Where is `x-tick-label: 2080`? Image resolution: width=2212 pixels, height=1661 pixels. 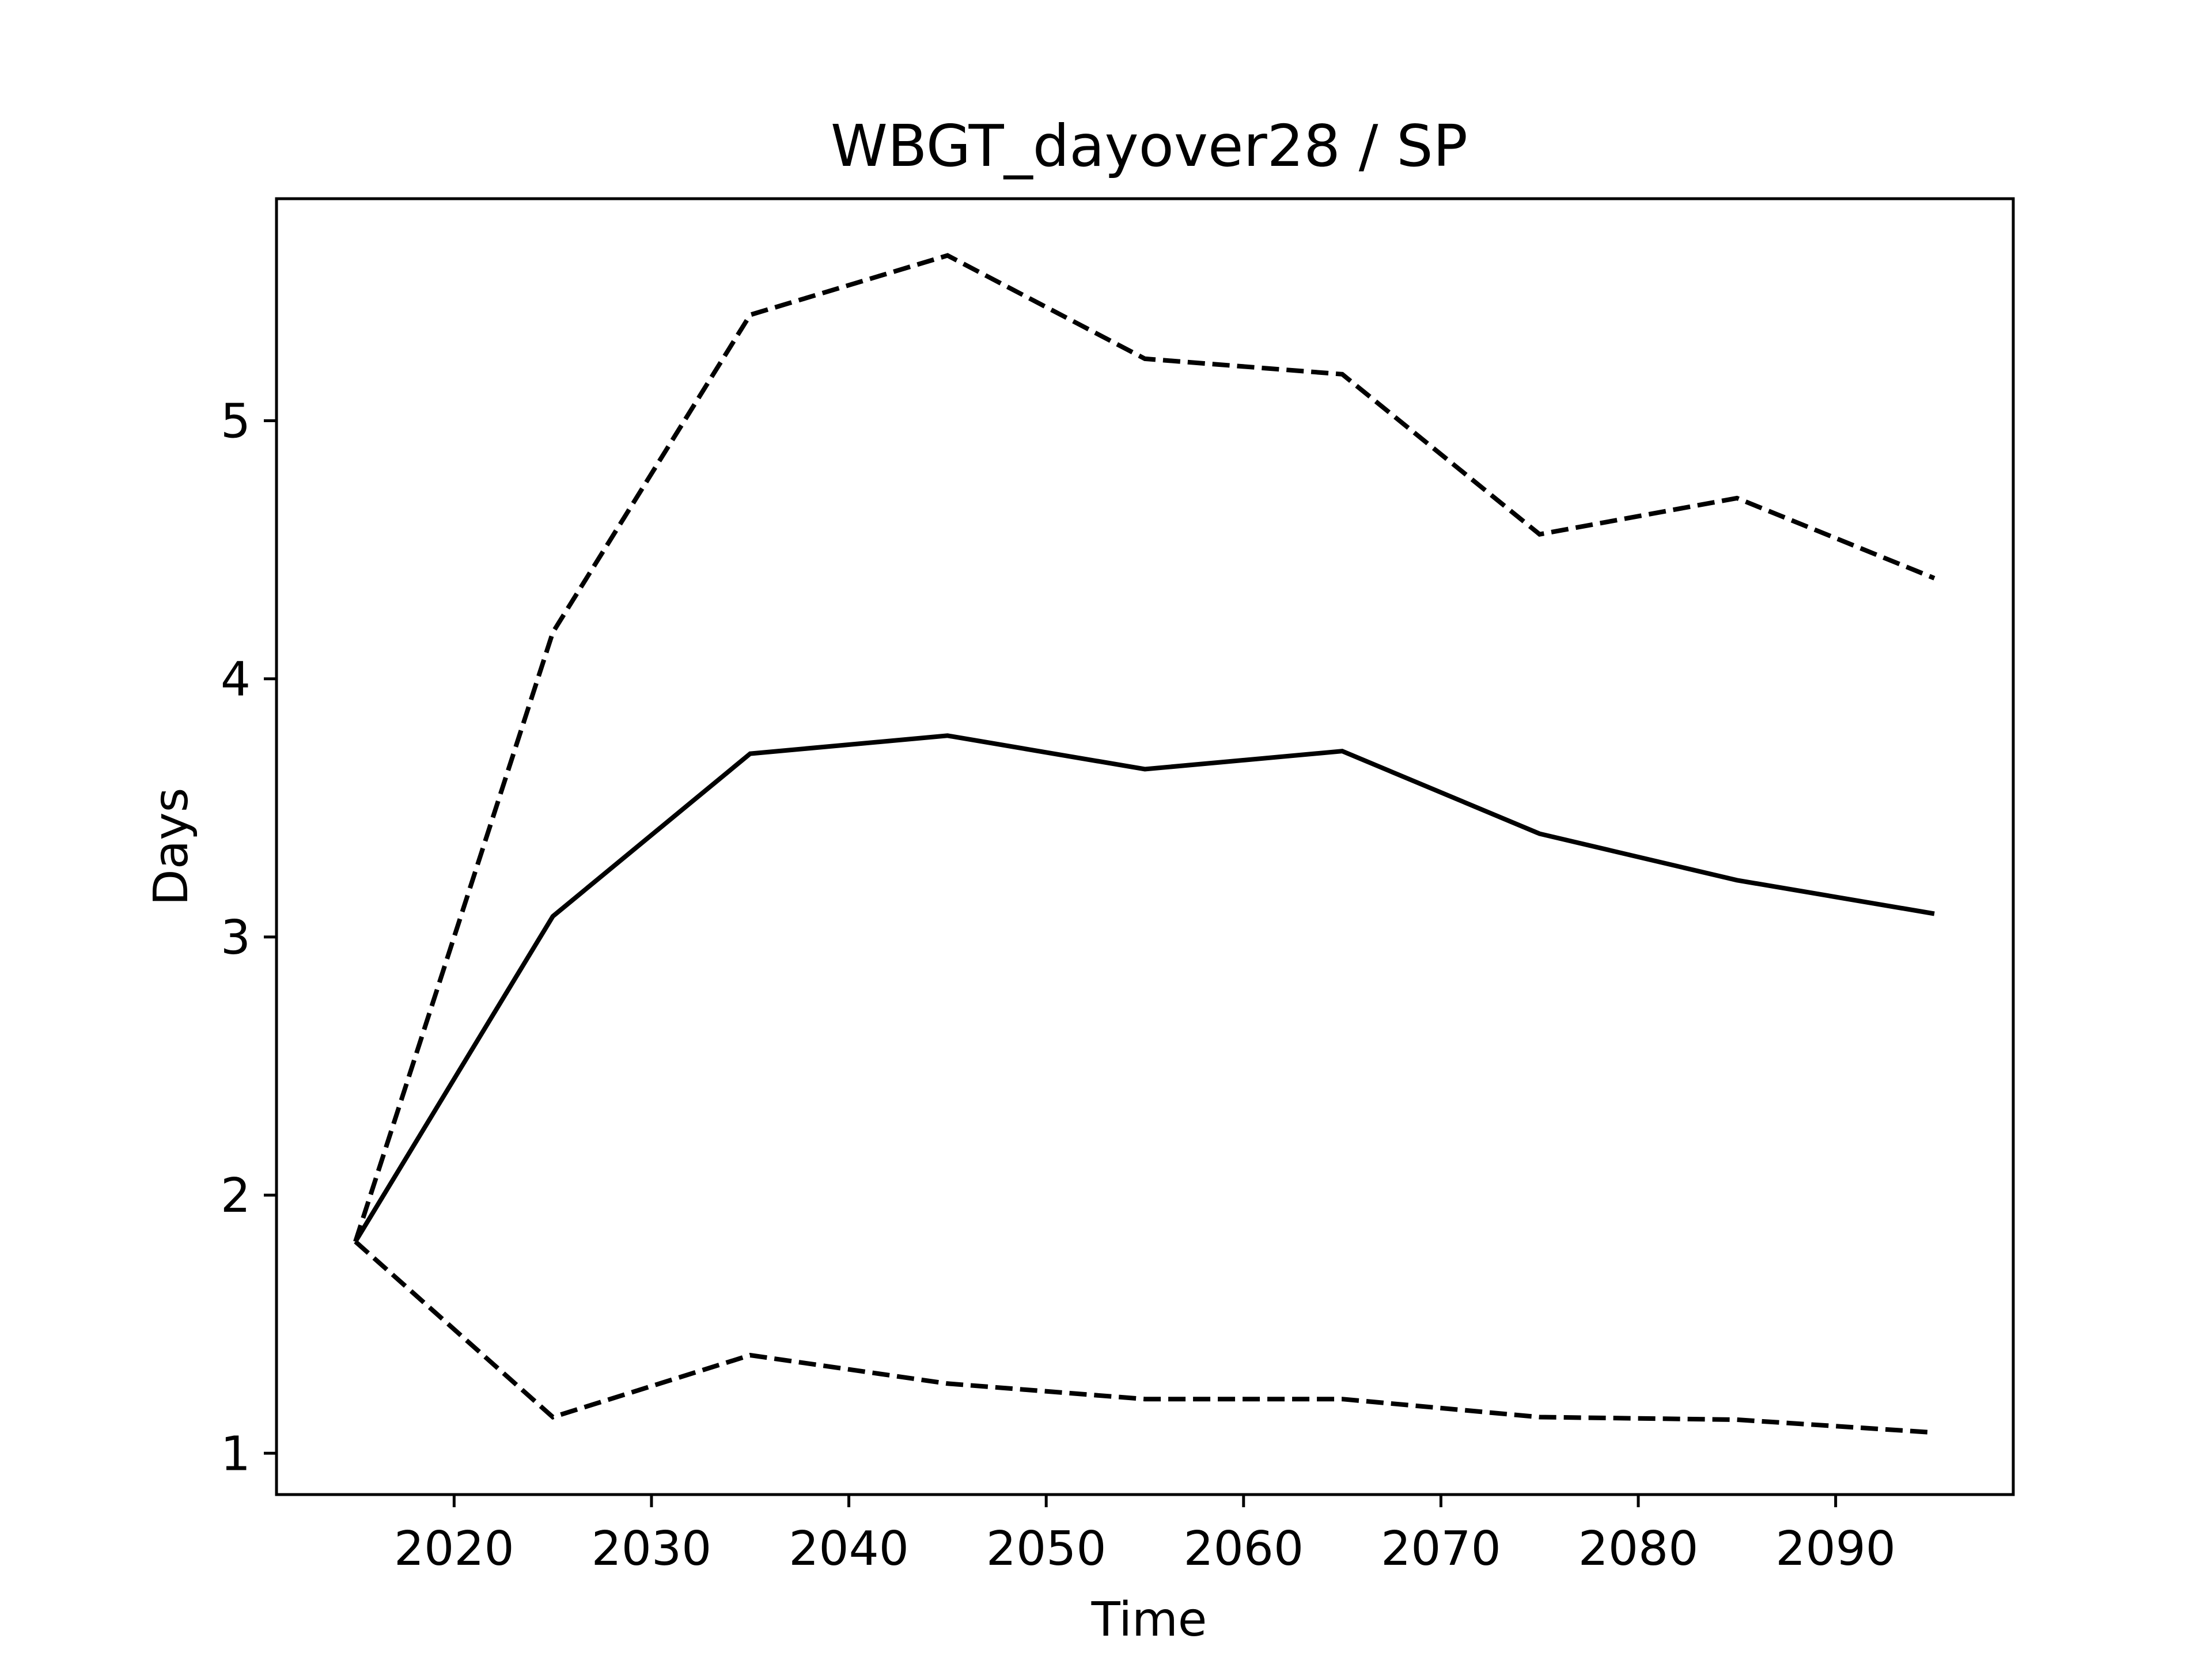 x-tick-label: 2080 is located at coordinates (1638, 1549).